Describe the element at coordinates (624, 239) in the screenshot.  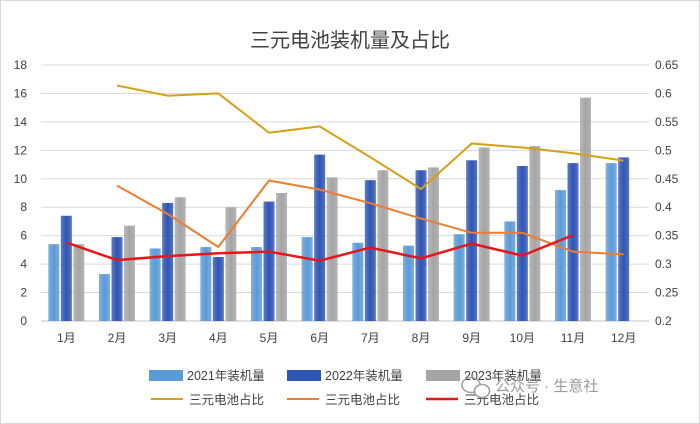
I see `bar-2-12月` at that location.